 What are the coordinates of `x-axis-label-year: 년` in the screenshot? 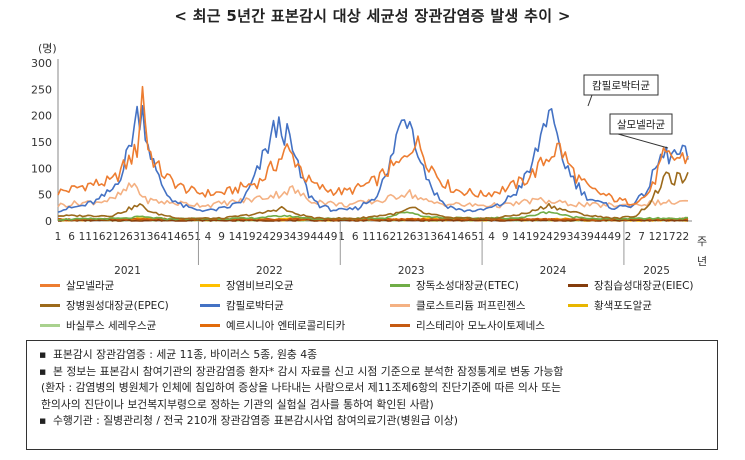 It's located at (702, 261).